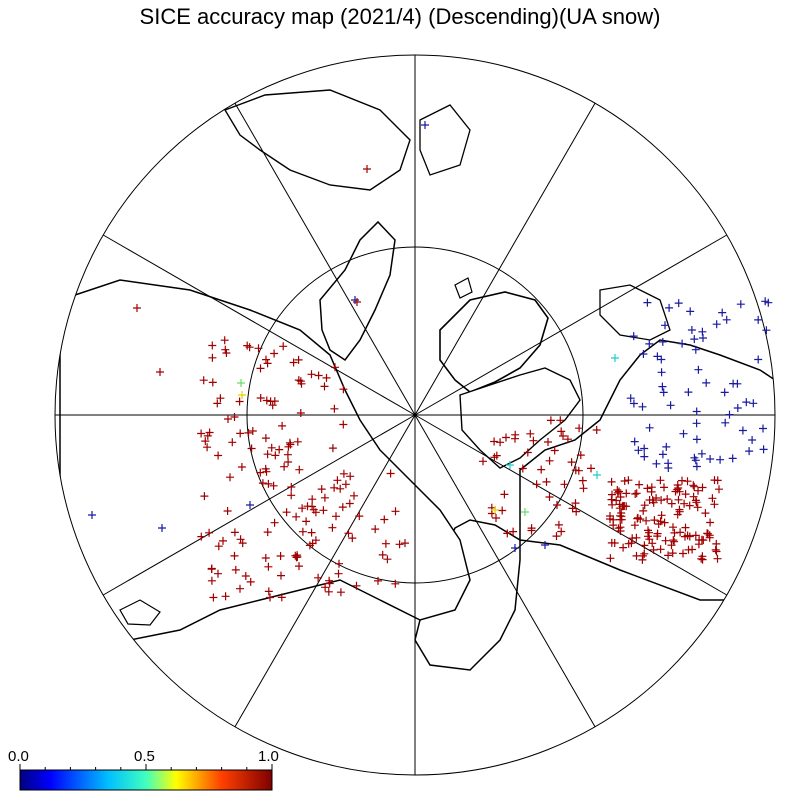 The height and width of the screenshot is (800, 800). What do you see at coordinates (144, 756) in the screenshot?
I see `colorbar-mid-label: 0.5` at bounding box center [144, 756].